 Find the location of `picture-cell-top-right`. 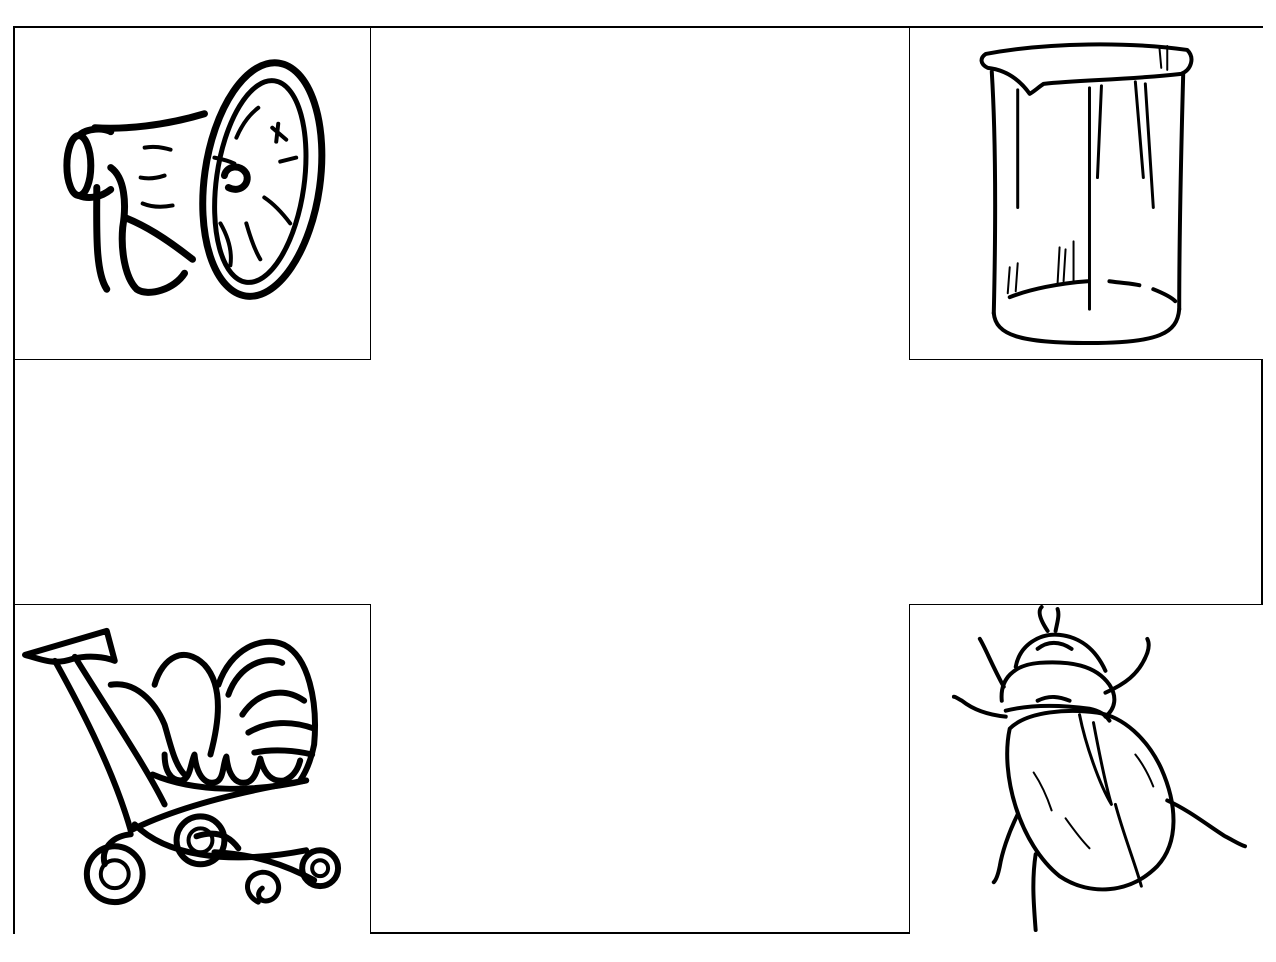

picture-cell-top-right is located at coordinates (1086, 194).